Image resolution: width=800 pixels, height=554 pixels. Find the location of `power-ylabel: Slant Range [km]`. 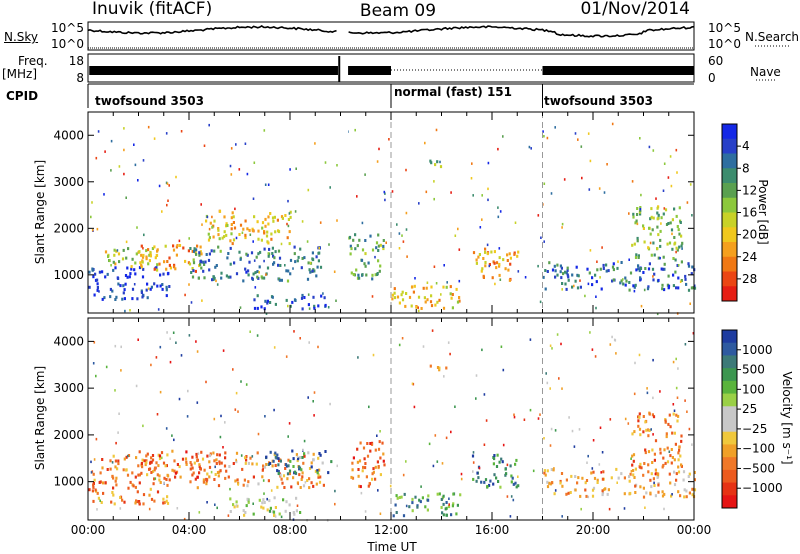

power-ylabel: Slant Range [km] is located at coordinates (40, 212).